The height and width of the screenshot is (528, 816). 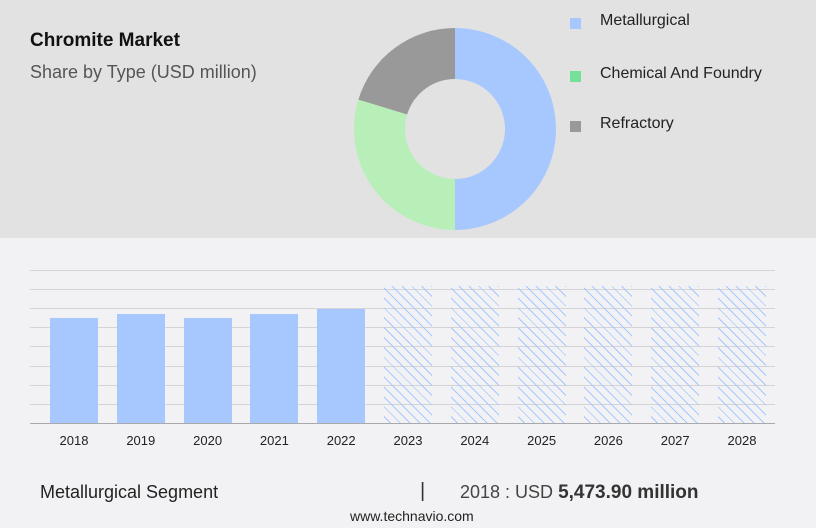 I want to click on donut-chart, so click(x=455, y=129).